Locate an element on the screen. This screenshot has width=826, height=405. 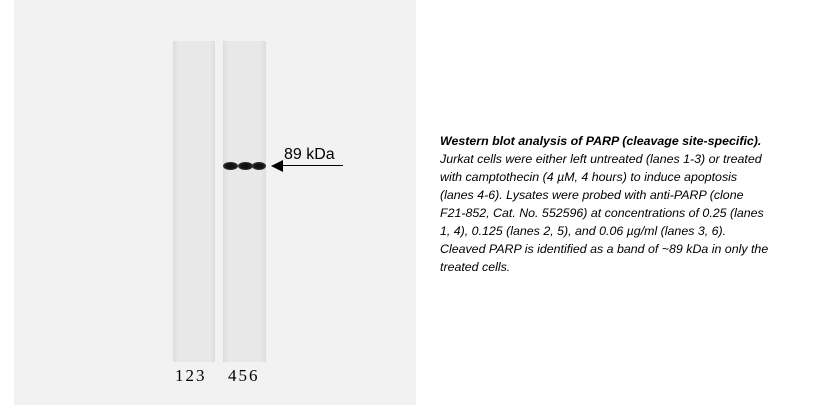
lane-numbers-treated: 456 is located at coordinates (244, 375).